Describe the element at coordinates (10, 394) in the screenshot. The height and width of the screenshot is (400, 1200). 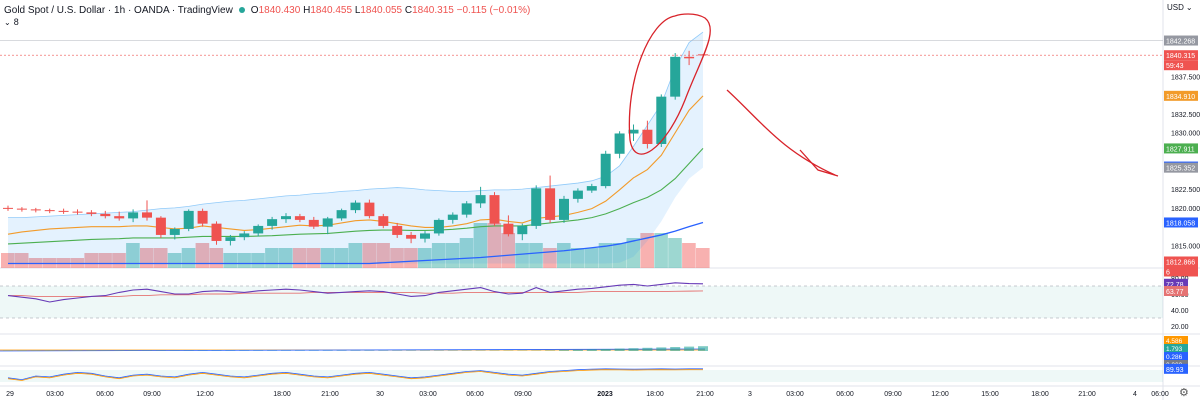
I see `time-tick: 29` at that location.